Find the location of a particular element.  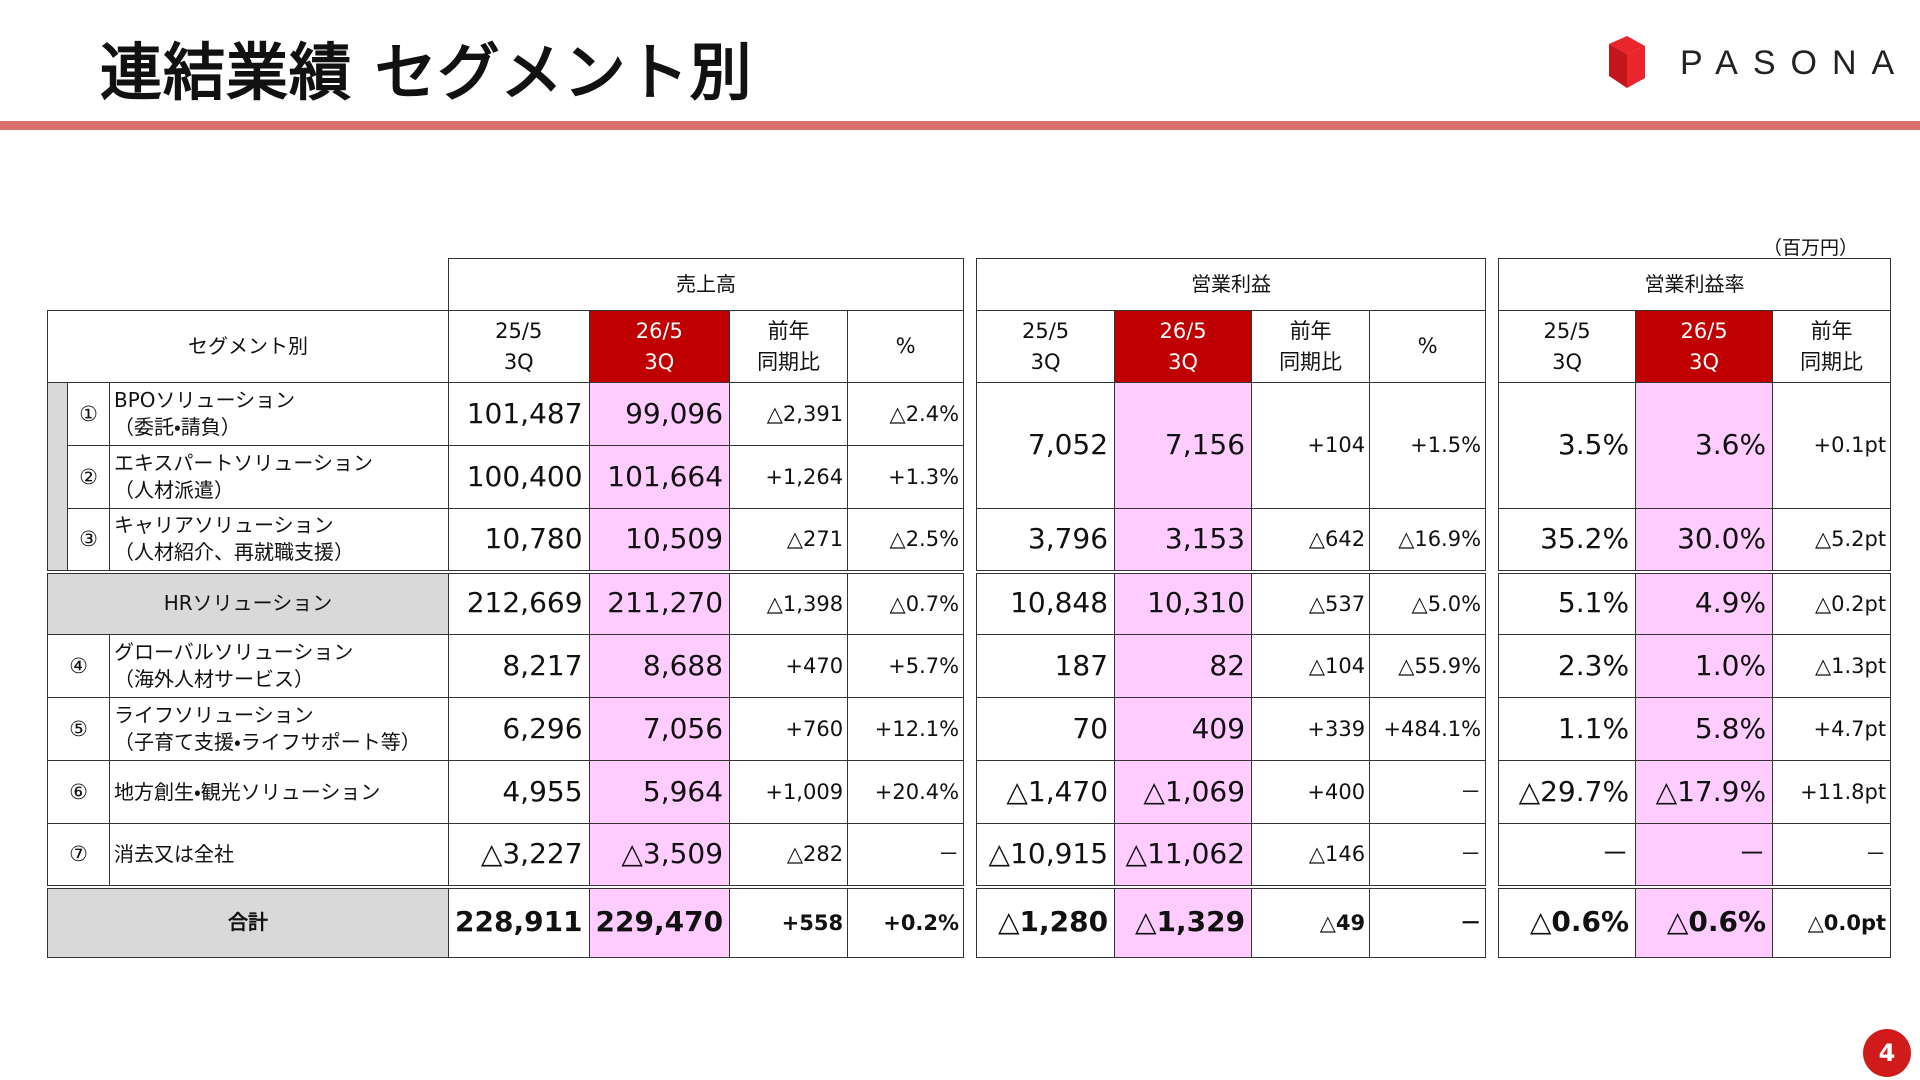

segment-name: エキスパートソリューション （人材派遣） is located at coordinates (279, 477).